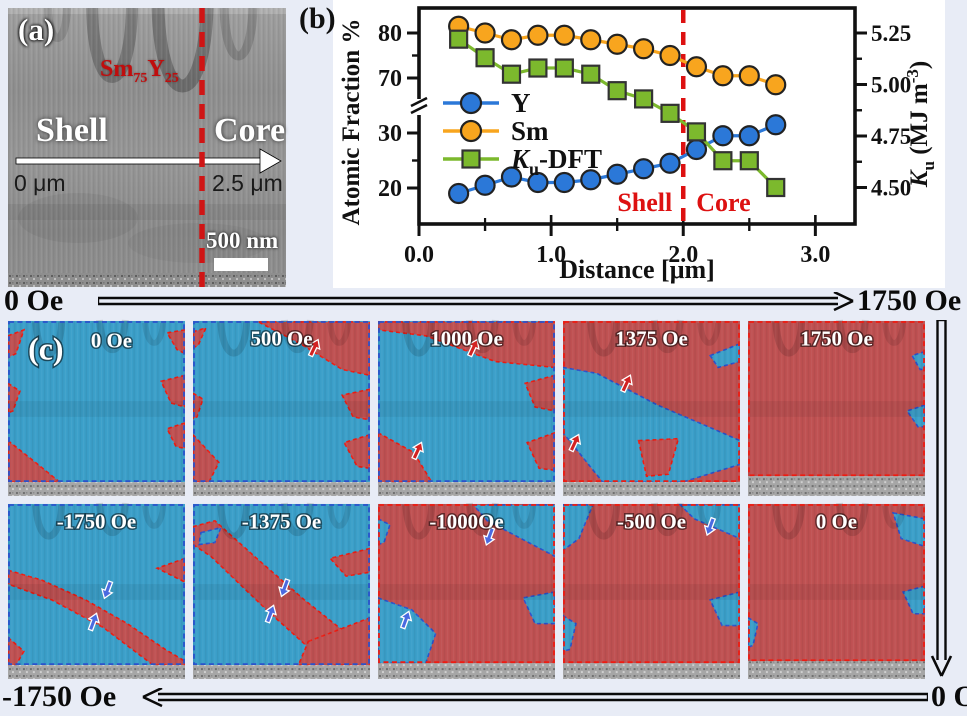 The height and width of the screenshot is (716, 967). Describe the element at coordinates (521, 103) in the screenshot. I see `legend-label-Y: Y` at that location.